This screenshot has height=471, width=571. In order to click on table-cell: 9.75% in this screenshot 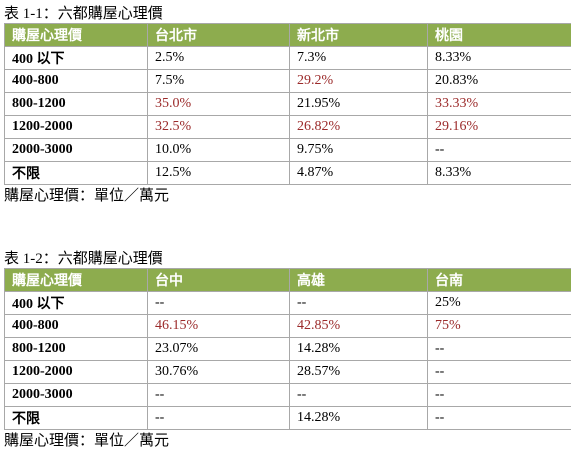, I will do `click(358, 150)`.